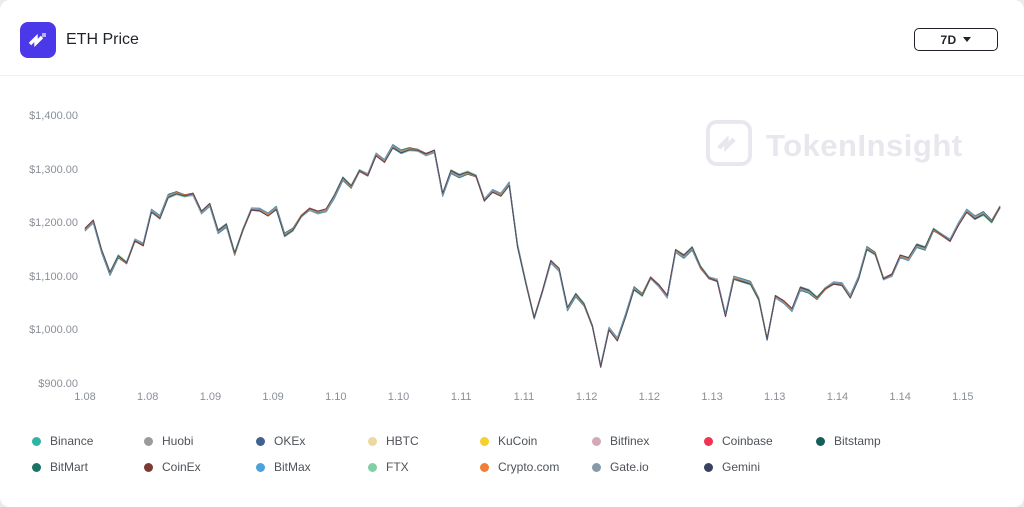 The width and height of the screenshot is (1024, 507). What do you see at coordinates (290, 441) in the screenshot?
I see `legend-label: OKEx` at bounding box center [290, 441].